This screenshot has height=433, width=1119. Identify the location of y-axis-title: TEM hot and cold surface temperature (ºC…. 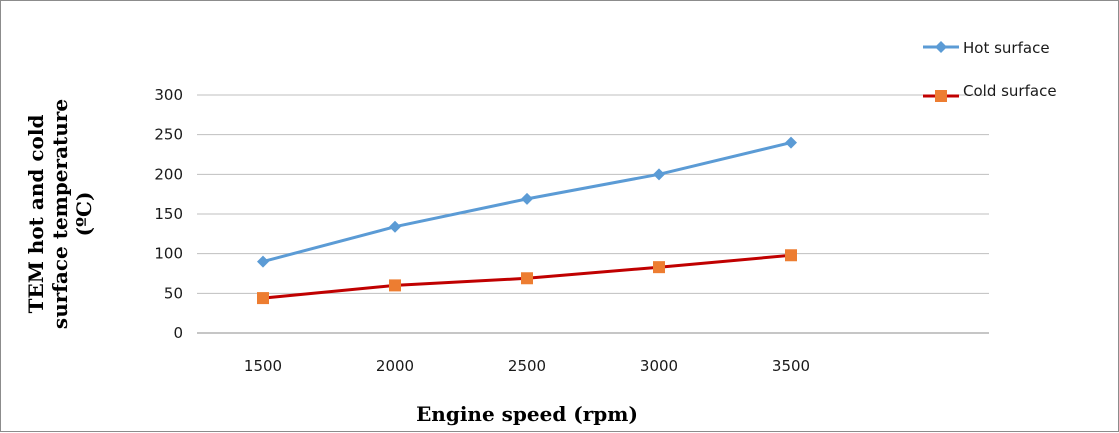
(60, 214).